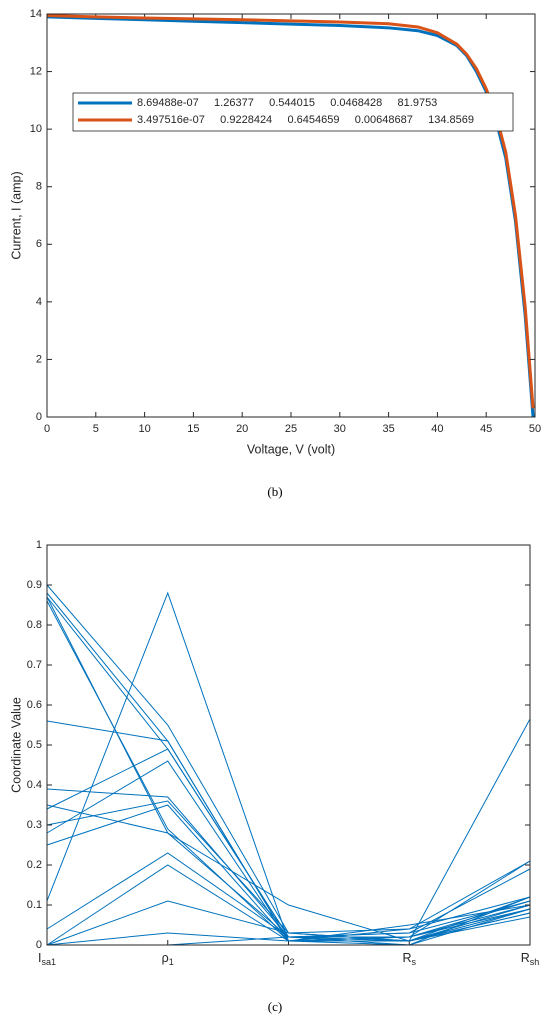 This screenshot has height=1024, width=550. Describe the element at coordinates (39, 359) in the screenshot. I see `y-tick-label: 2` at that location.